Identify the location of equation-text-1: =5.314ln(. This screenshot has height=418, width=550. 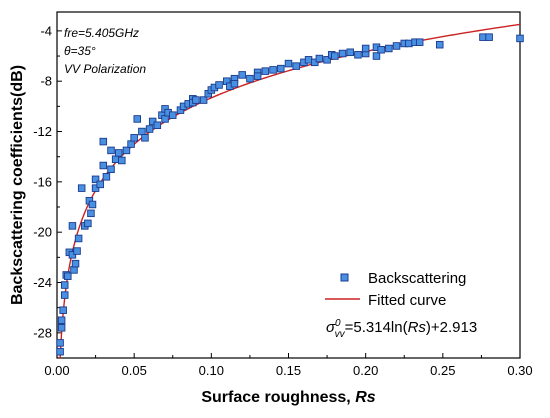
(376, 327).